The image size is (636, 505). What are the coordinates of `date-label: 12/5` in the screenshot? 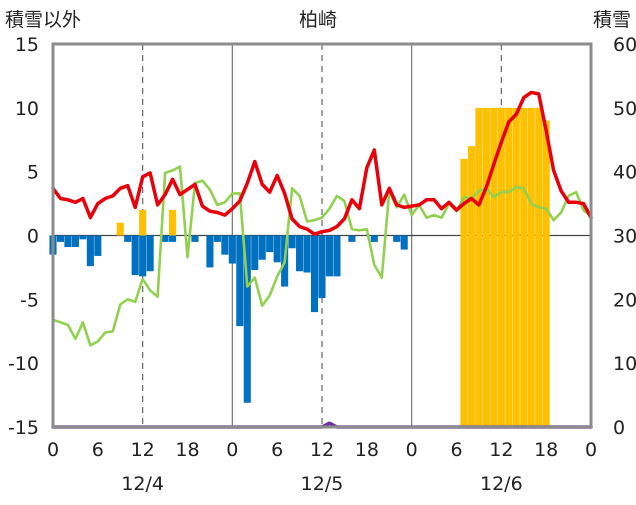 It's located at (322, 484).